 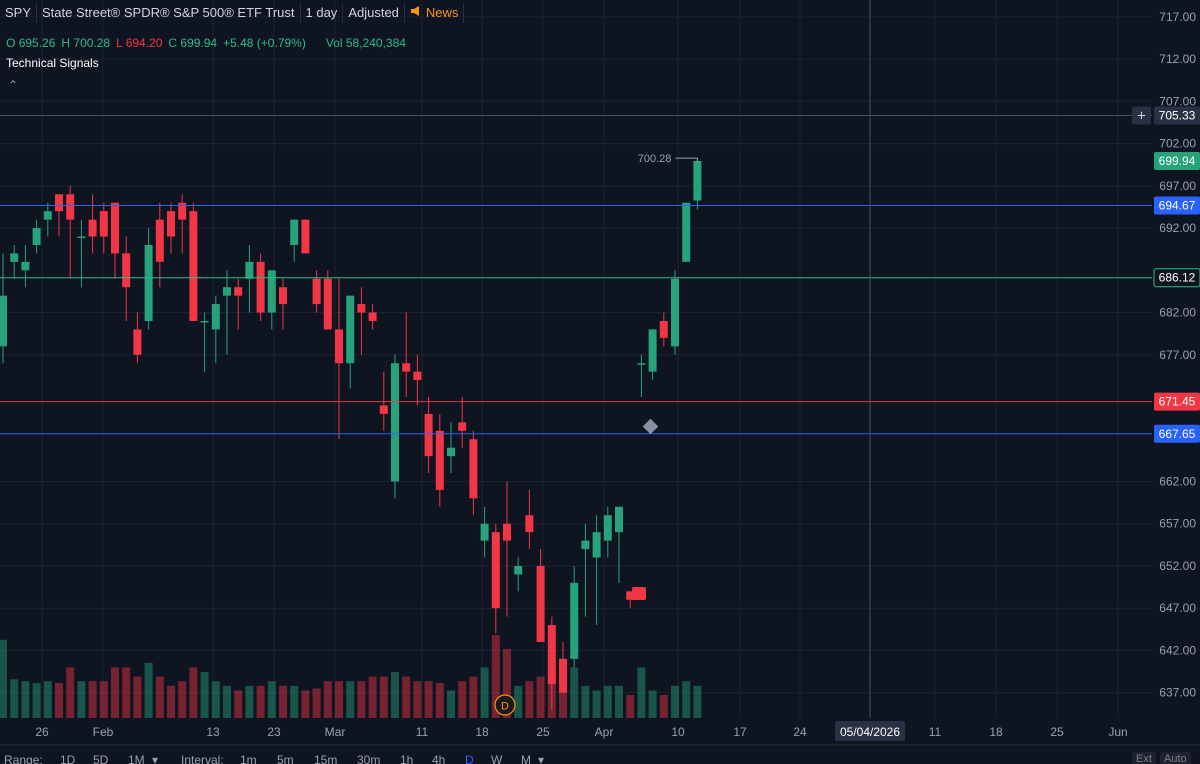 I want to click on interval-d: D, so click(x=469, y=758).